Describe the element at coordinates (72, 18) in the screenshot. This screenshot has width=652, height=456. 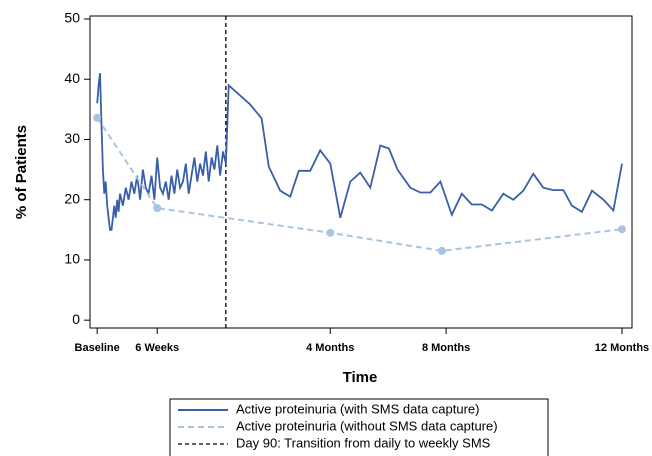
I see `y-tick-label: 50` at that location.